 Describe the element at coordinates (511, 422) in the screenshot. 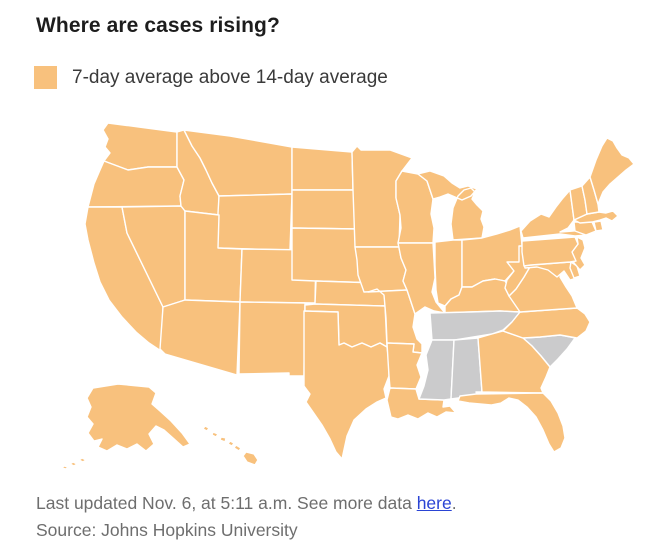

I see `state-fl` at that location.